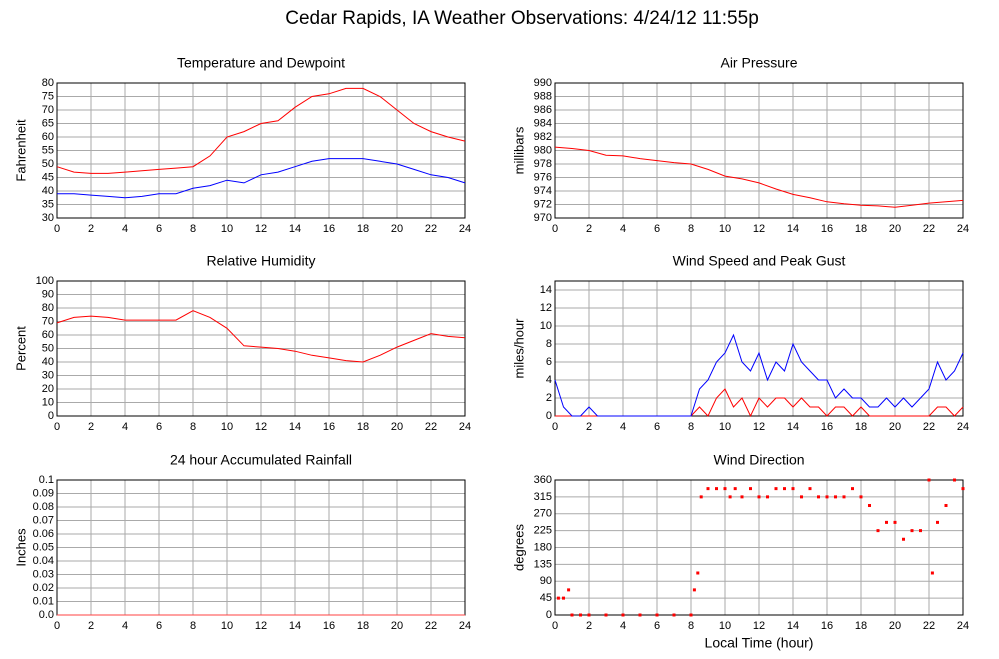 This screenshot has height=659, width=999. Describe the element at coordinates (48, 110) in the screenshot. I see `y-tick-label: 70` at that location.